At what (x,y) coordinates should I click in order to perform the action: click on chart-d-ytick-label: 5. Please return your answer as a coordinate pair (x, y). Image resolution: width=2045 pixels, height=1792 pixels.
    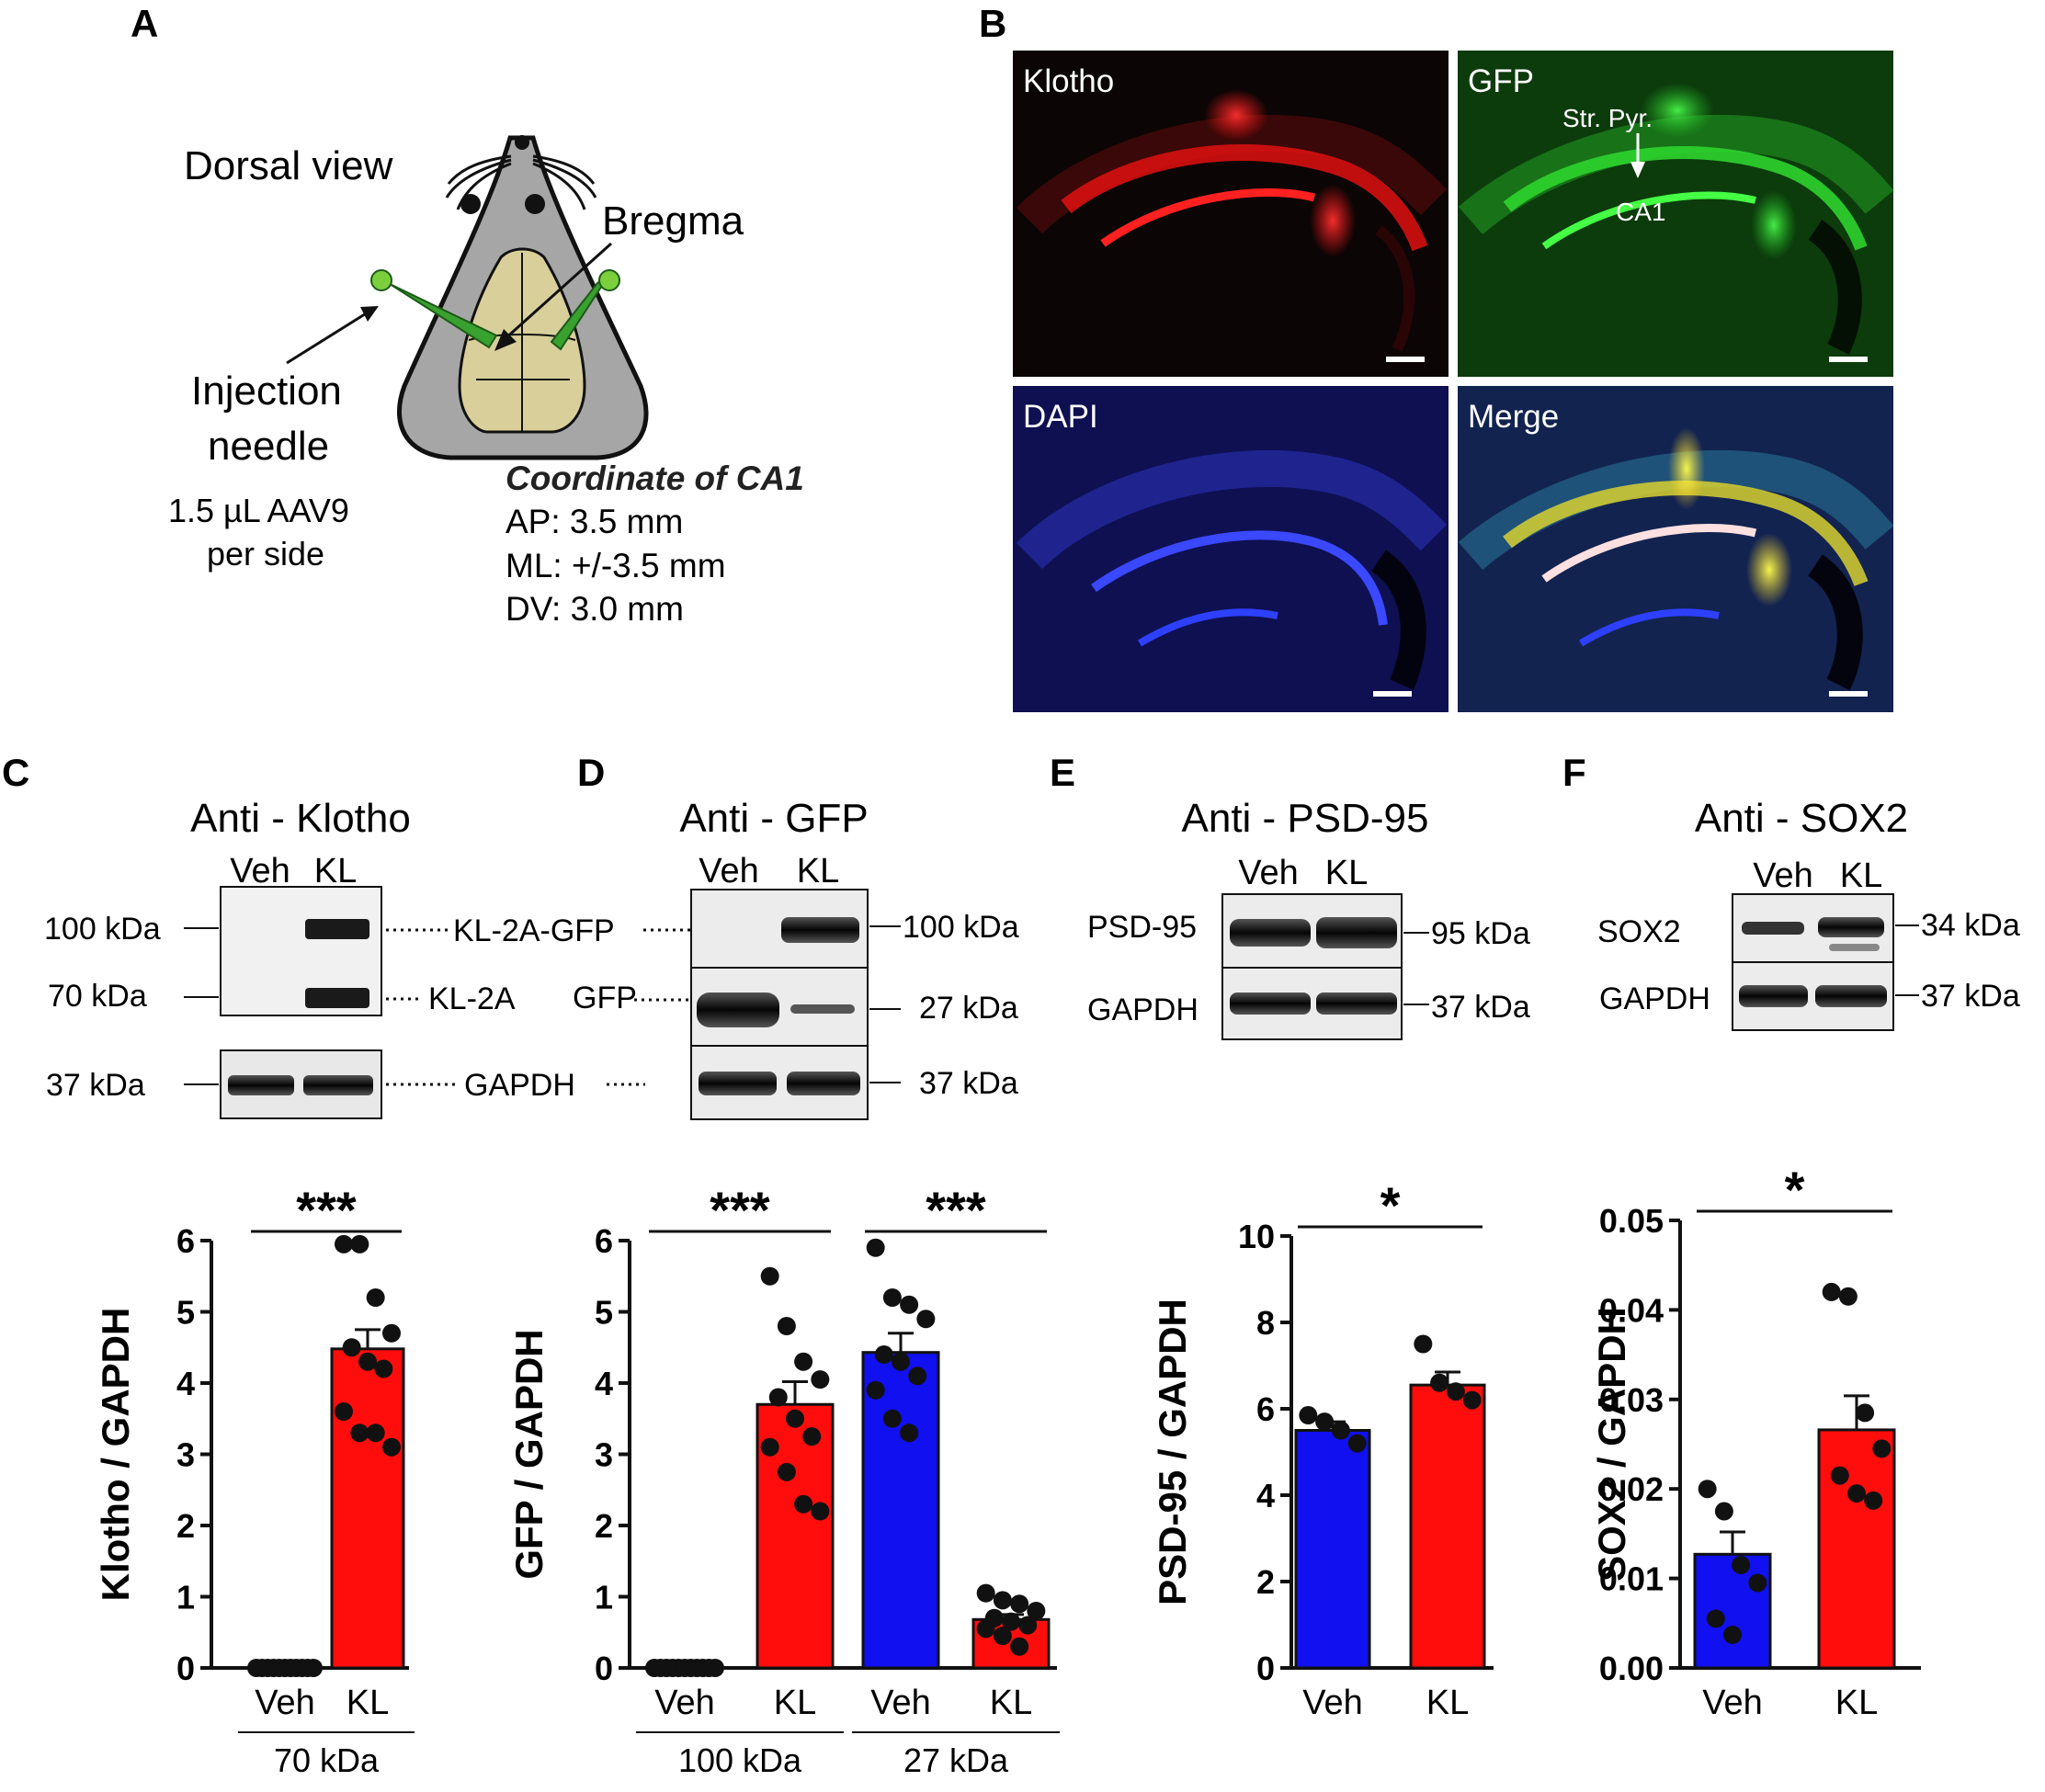
    Looking at the image, I should click on (604, 1313).